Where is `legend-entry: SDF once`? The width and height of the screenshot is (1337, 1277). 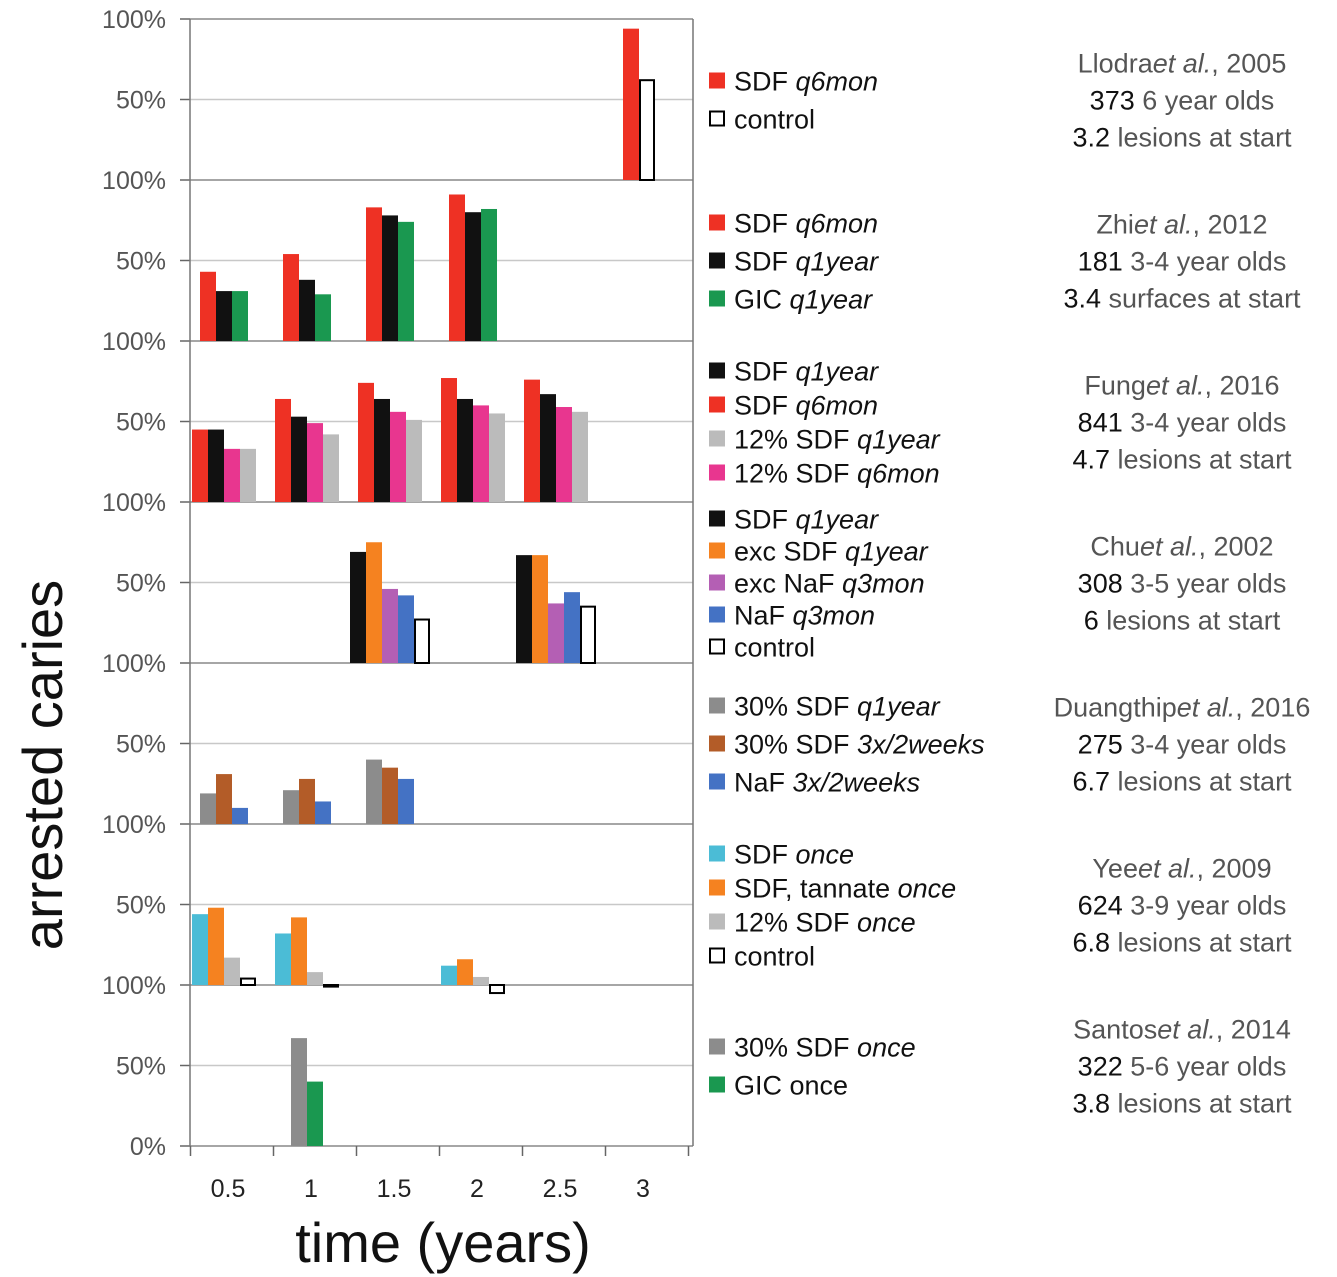
legend-entry: SDF once is located at coordinates (794, 855).